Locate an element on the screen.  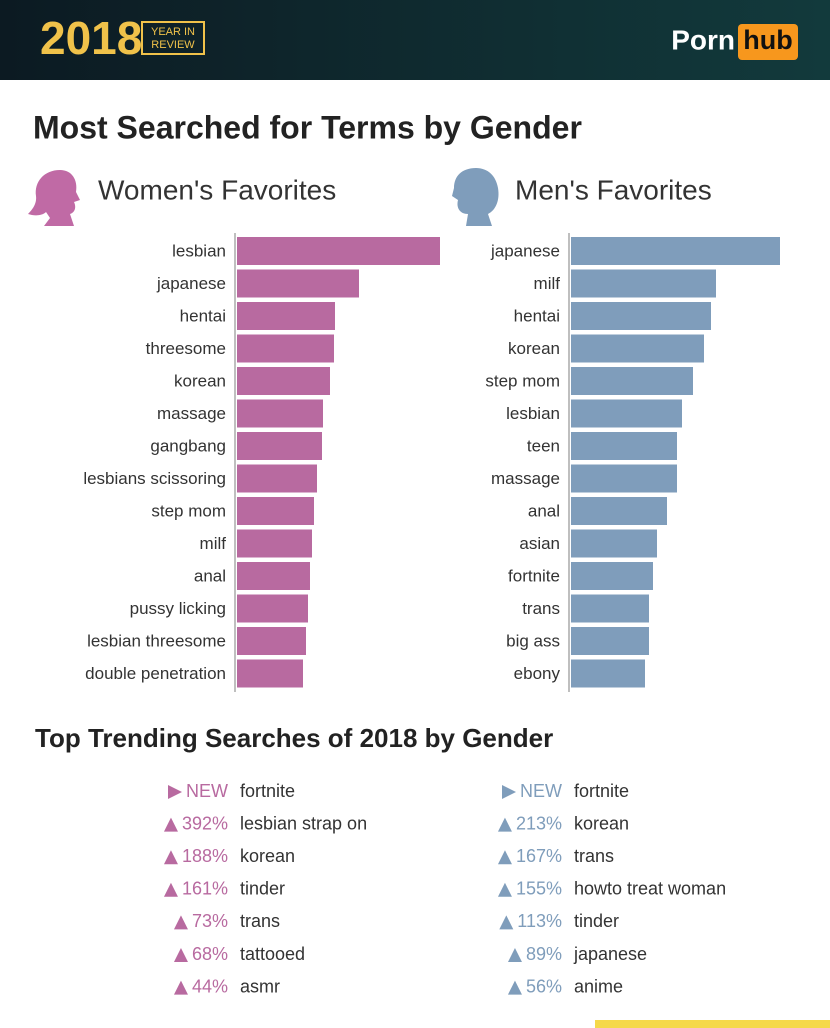
cat: big ass is located at coordinates (533, 640).